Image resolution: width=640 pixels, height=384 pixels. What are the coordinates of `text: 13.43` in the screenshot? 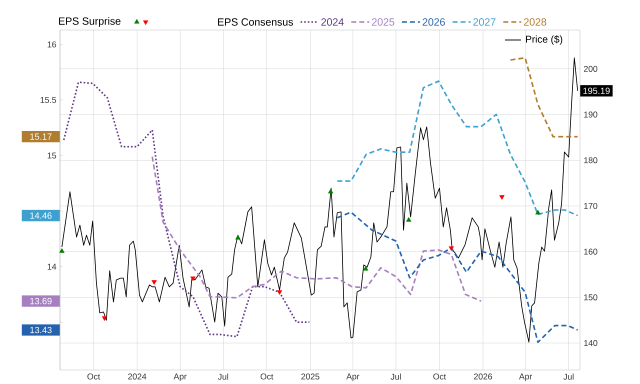 It's located at (41, 329).